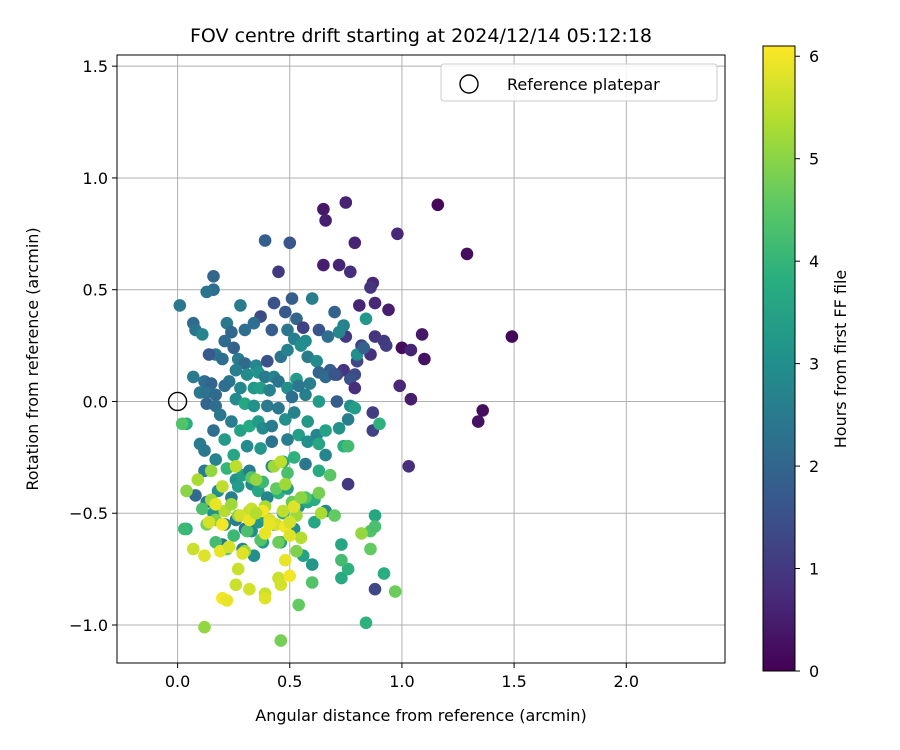 Image resolution: width=900 pixels, height=750 pixels. What do you see at coordinates (88, 625) in the screenshot?
I see `y-tick-label: −1.0` at bounding box center [88, 625].